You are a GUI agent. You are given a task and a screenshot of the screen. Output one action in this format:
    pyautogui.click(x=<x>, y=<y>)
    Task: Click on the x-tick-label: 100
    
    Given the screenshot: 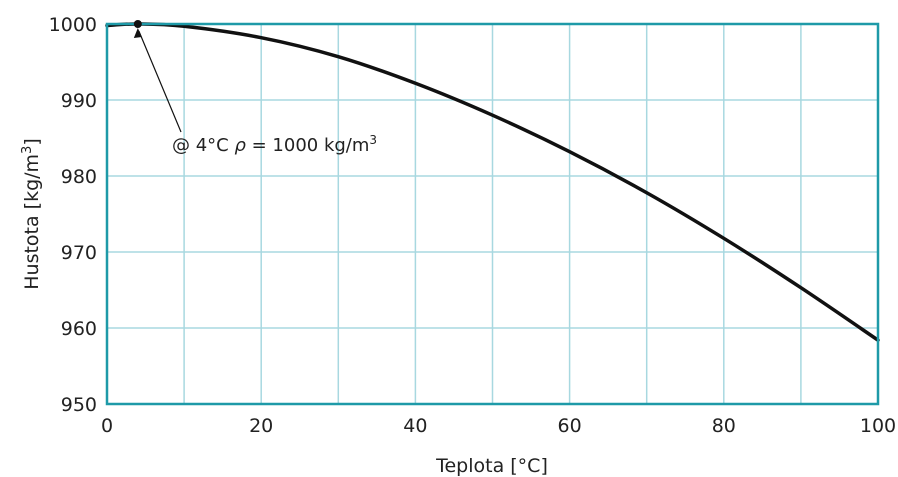 What is the action you would take?
    pyautogui.click(x=878, y=426)
    